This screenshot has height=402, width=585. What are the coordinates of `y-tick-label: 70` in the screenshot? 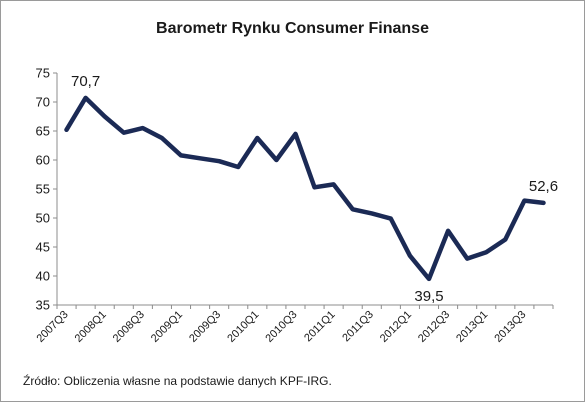 It's located at (43, 102).